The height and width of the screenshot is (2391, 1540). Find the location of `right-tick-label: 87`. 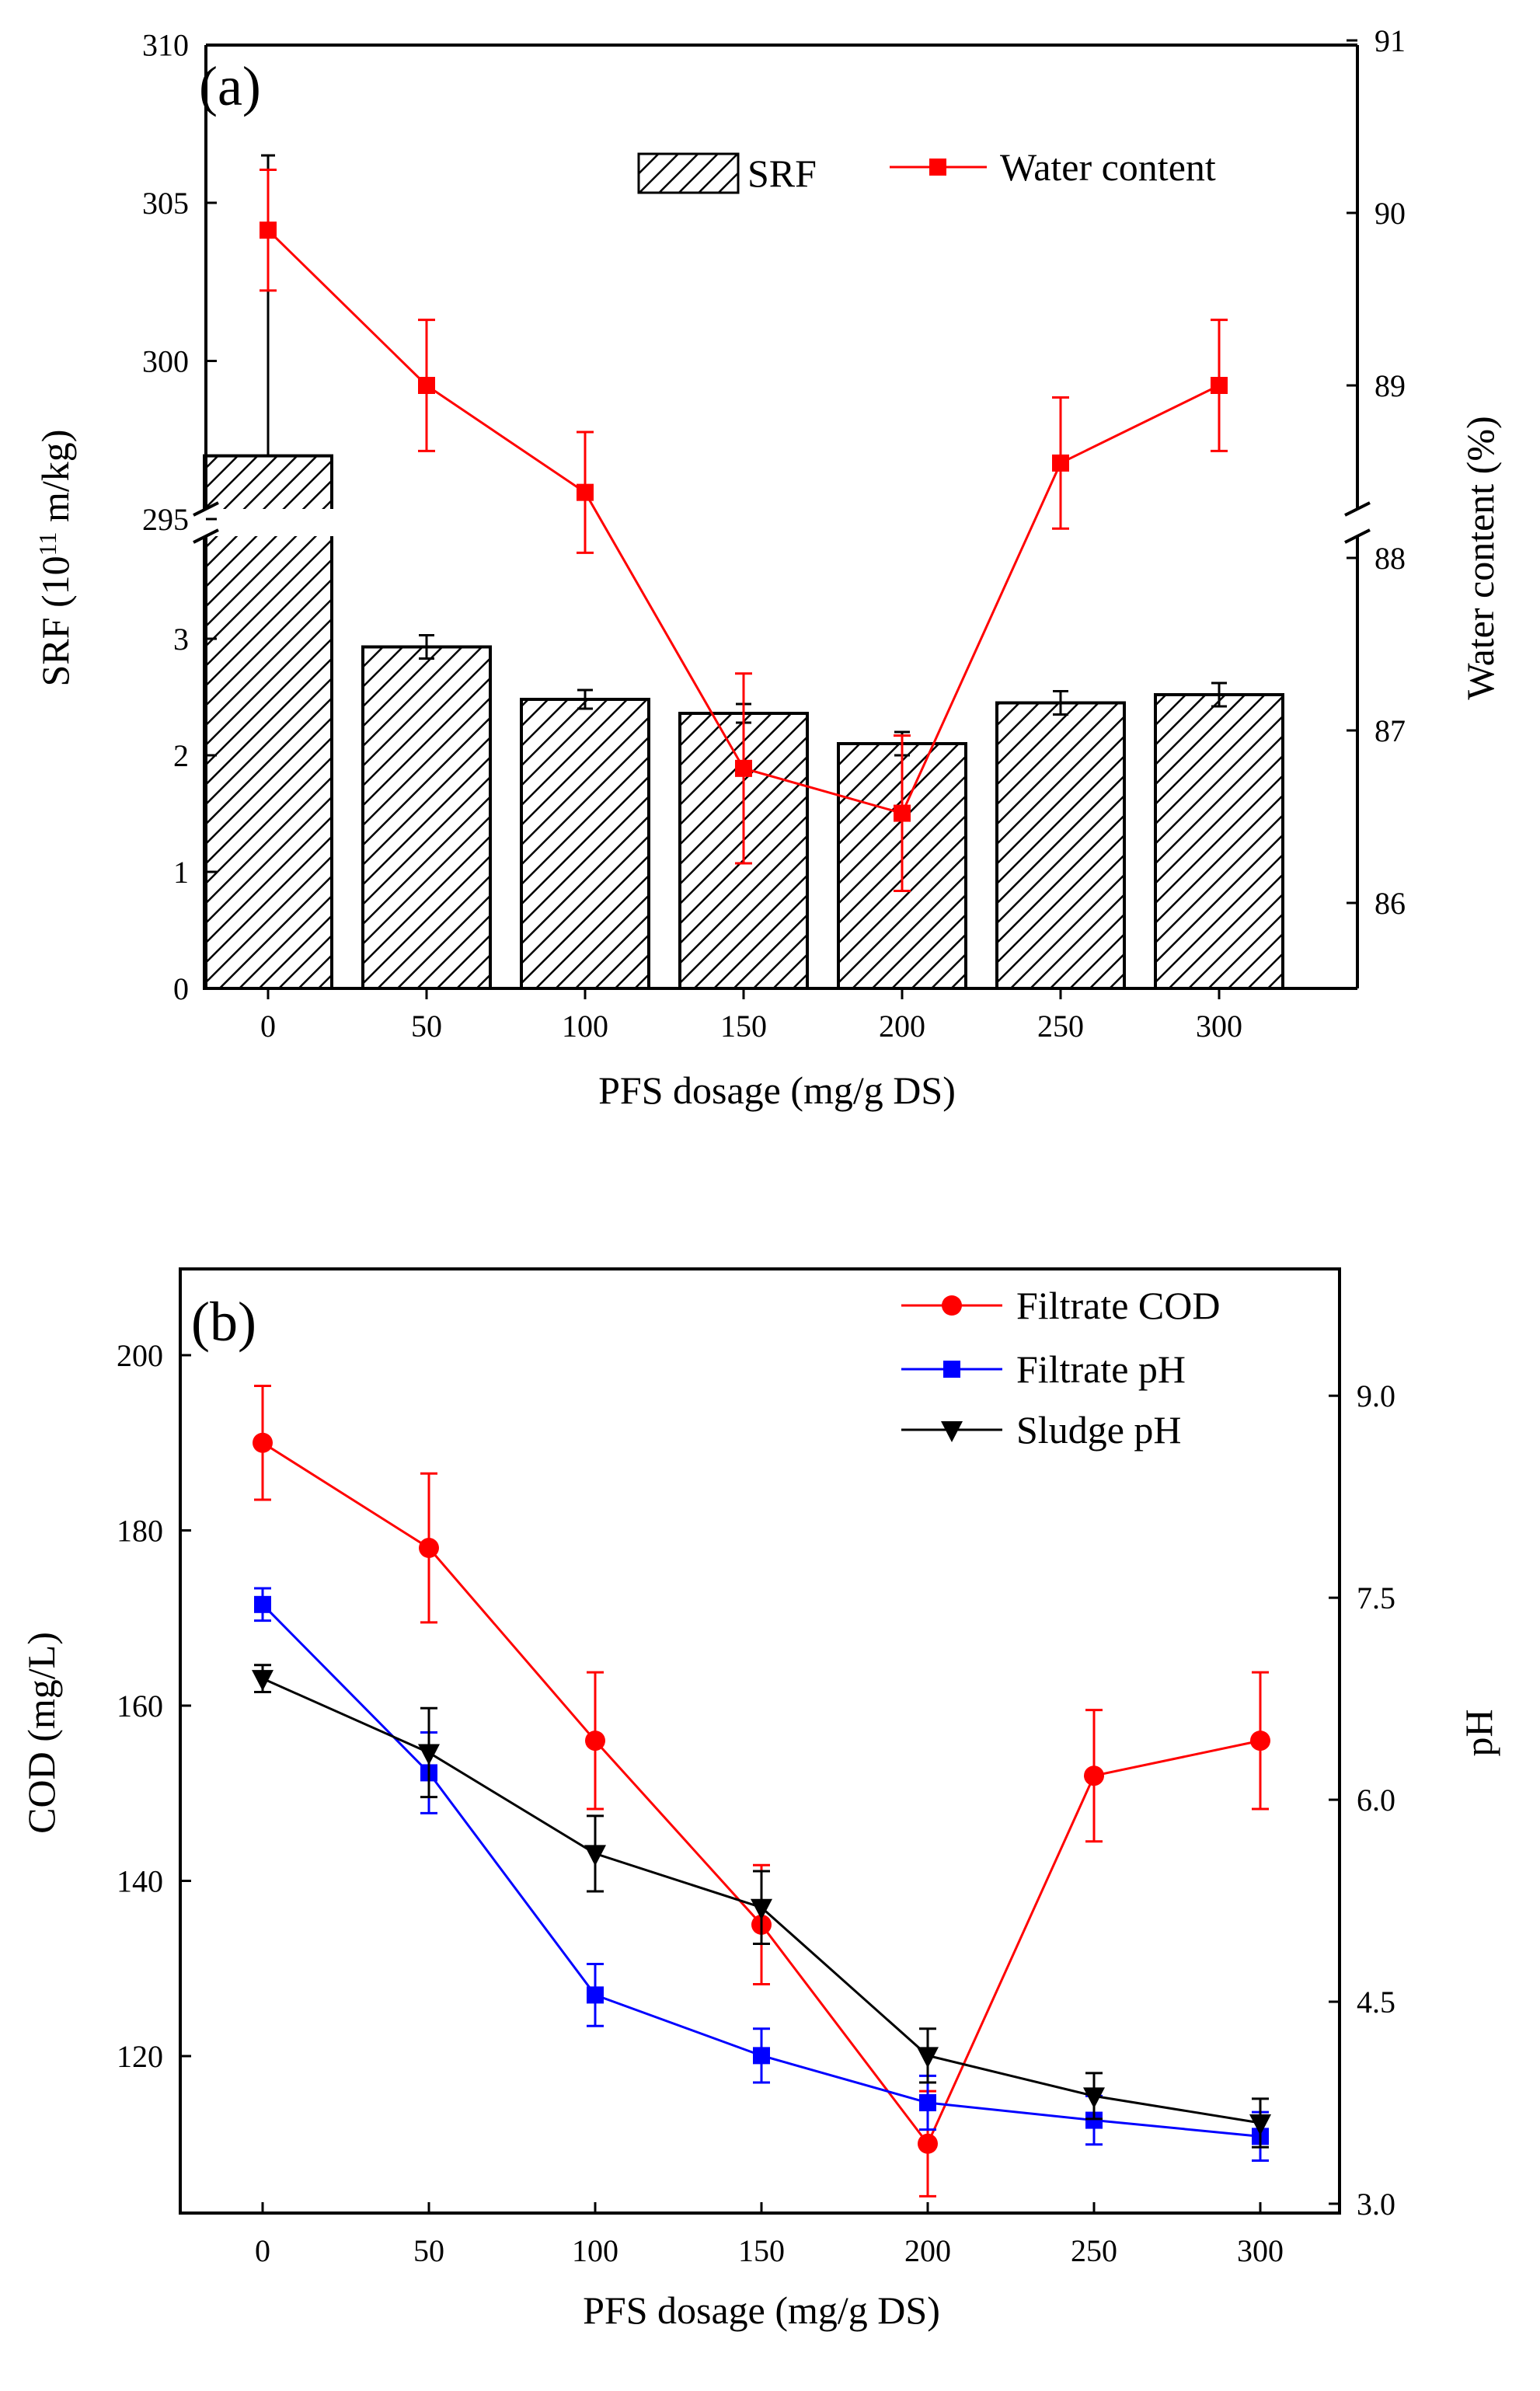

right-tick-label: 87 is located at coordinates (1390, 730).